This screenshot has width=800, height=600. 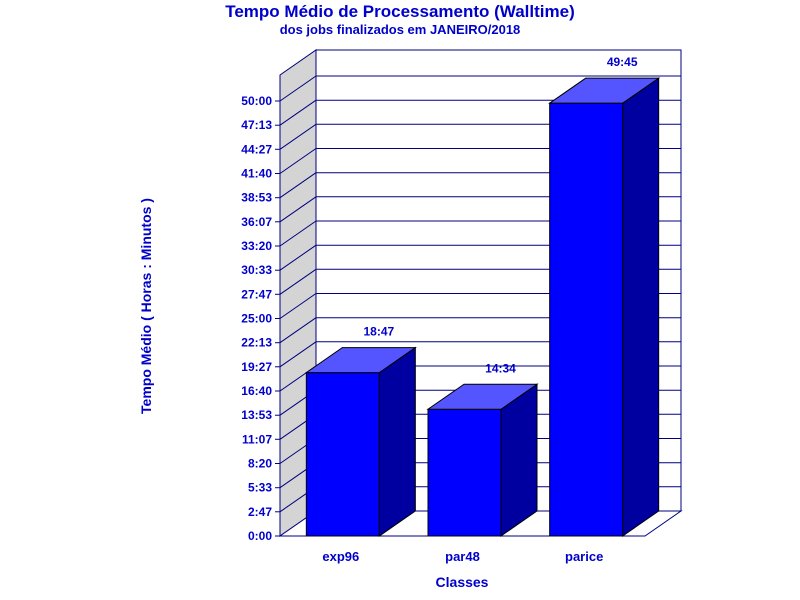 What do you see at coordinates (256, 415) in the screenshot?
I see `y-tick-label: 13:53` at bounding box center [256, 415].